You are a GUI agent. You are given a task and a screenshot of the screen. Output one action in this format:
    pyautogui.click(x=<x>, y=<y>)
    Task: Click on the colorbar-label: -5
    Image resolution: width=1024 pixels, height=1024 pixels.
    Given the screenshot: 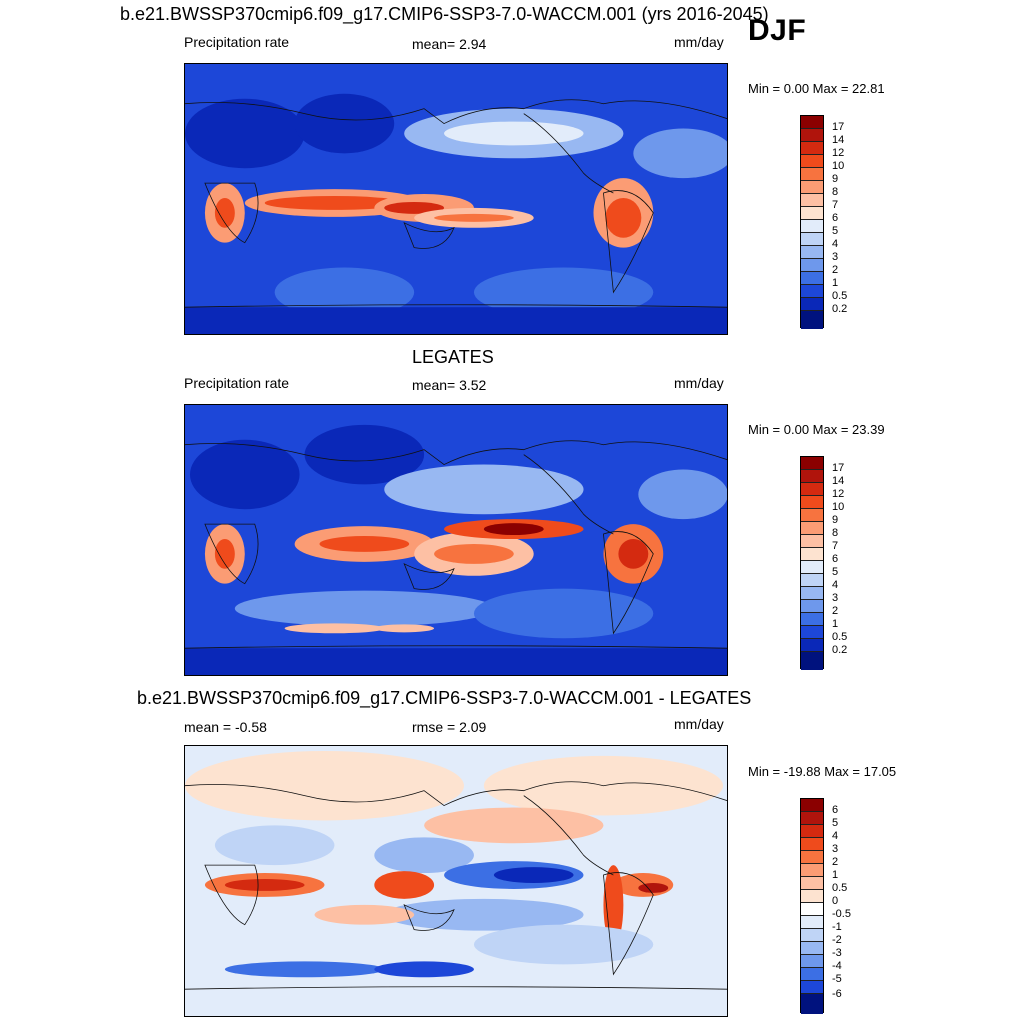 What is the action you would take?
    pyautogui.click(x=837, y=979)
    